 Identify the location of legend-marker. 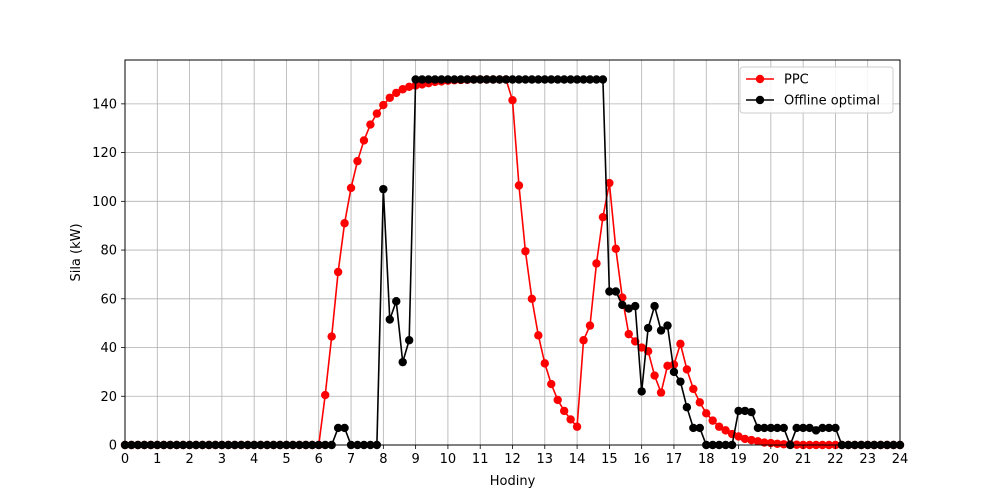
(760, 79).